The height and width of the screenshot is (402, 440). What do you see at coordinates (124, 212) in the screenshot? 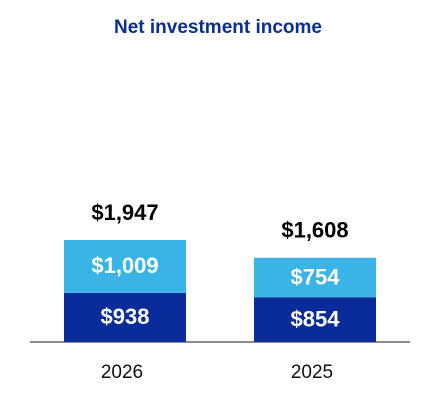
I see `total-label: $1,947` at bounding box center [124, 212].